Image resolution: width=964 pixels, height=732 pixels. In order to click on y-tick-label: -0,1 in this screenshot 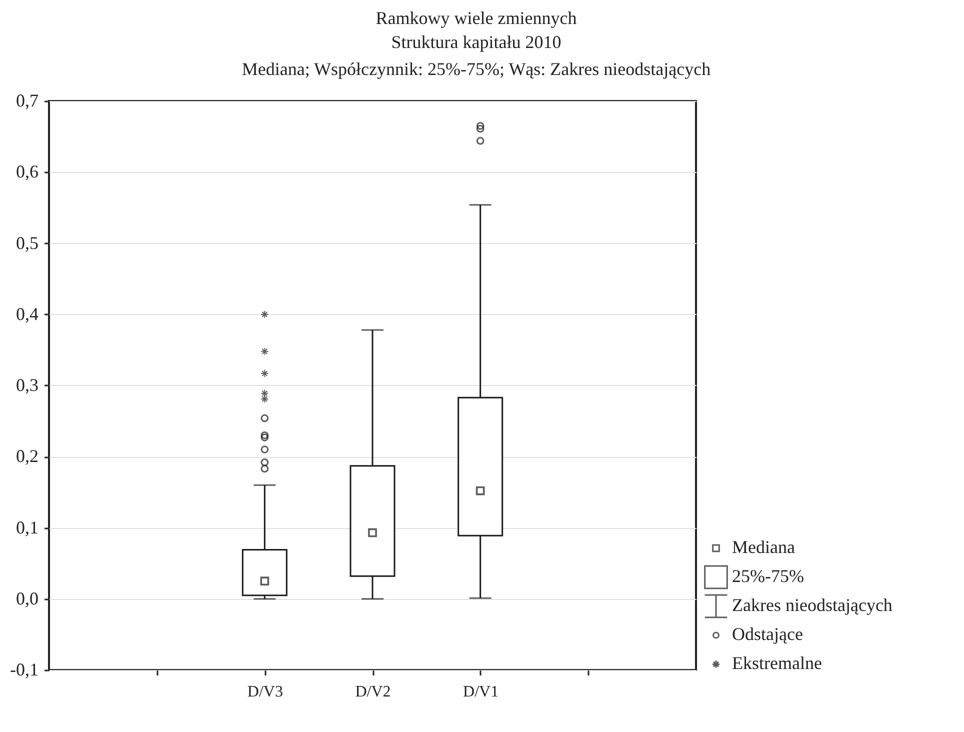, I will do `click(24, 670)`.